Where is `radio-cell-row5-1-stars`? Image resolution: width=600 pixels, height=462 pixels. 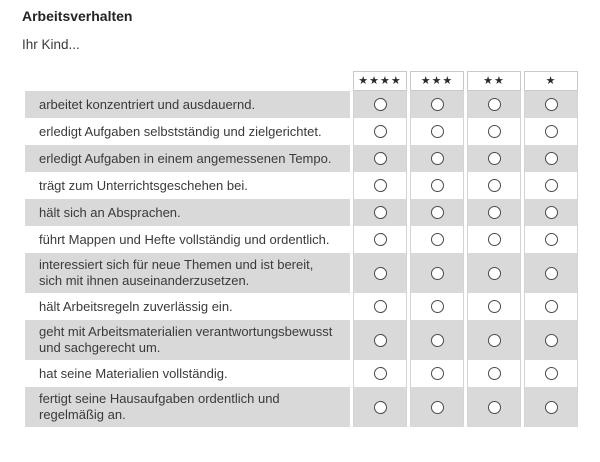 radio-cell-row5-1-stars is located at coordinates (551, 212).